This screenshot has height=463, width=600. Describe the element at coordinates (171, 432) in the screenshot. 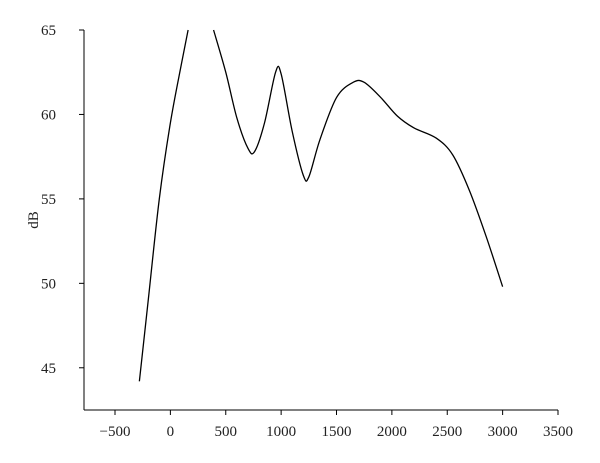

I see `x-tick-label: 0` at that location.